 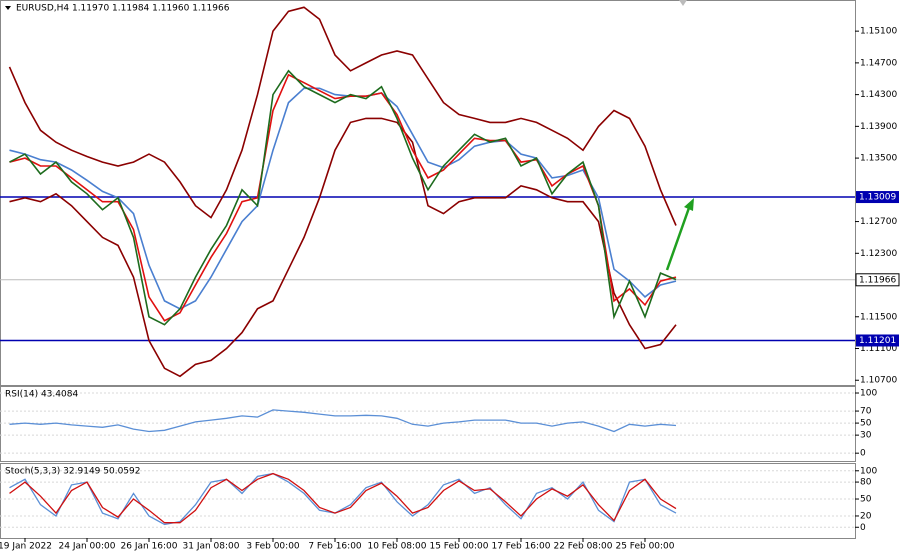 I want to click on rsi-panel, so click(x=428, y=424).